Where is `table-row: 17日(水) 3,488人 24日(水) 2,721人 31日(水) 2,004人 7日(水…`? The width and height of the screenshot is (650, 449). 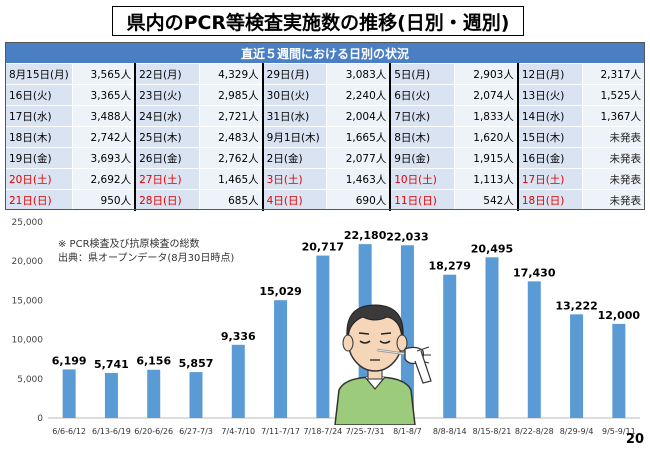 table-row: 17日(水) 3,488人 24日(水) 2,721人 31日(水) 2,004人 7日(水… is located at coordinates (325, 116).